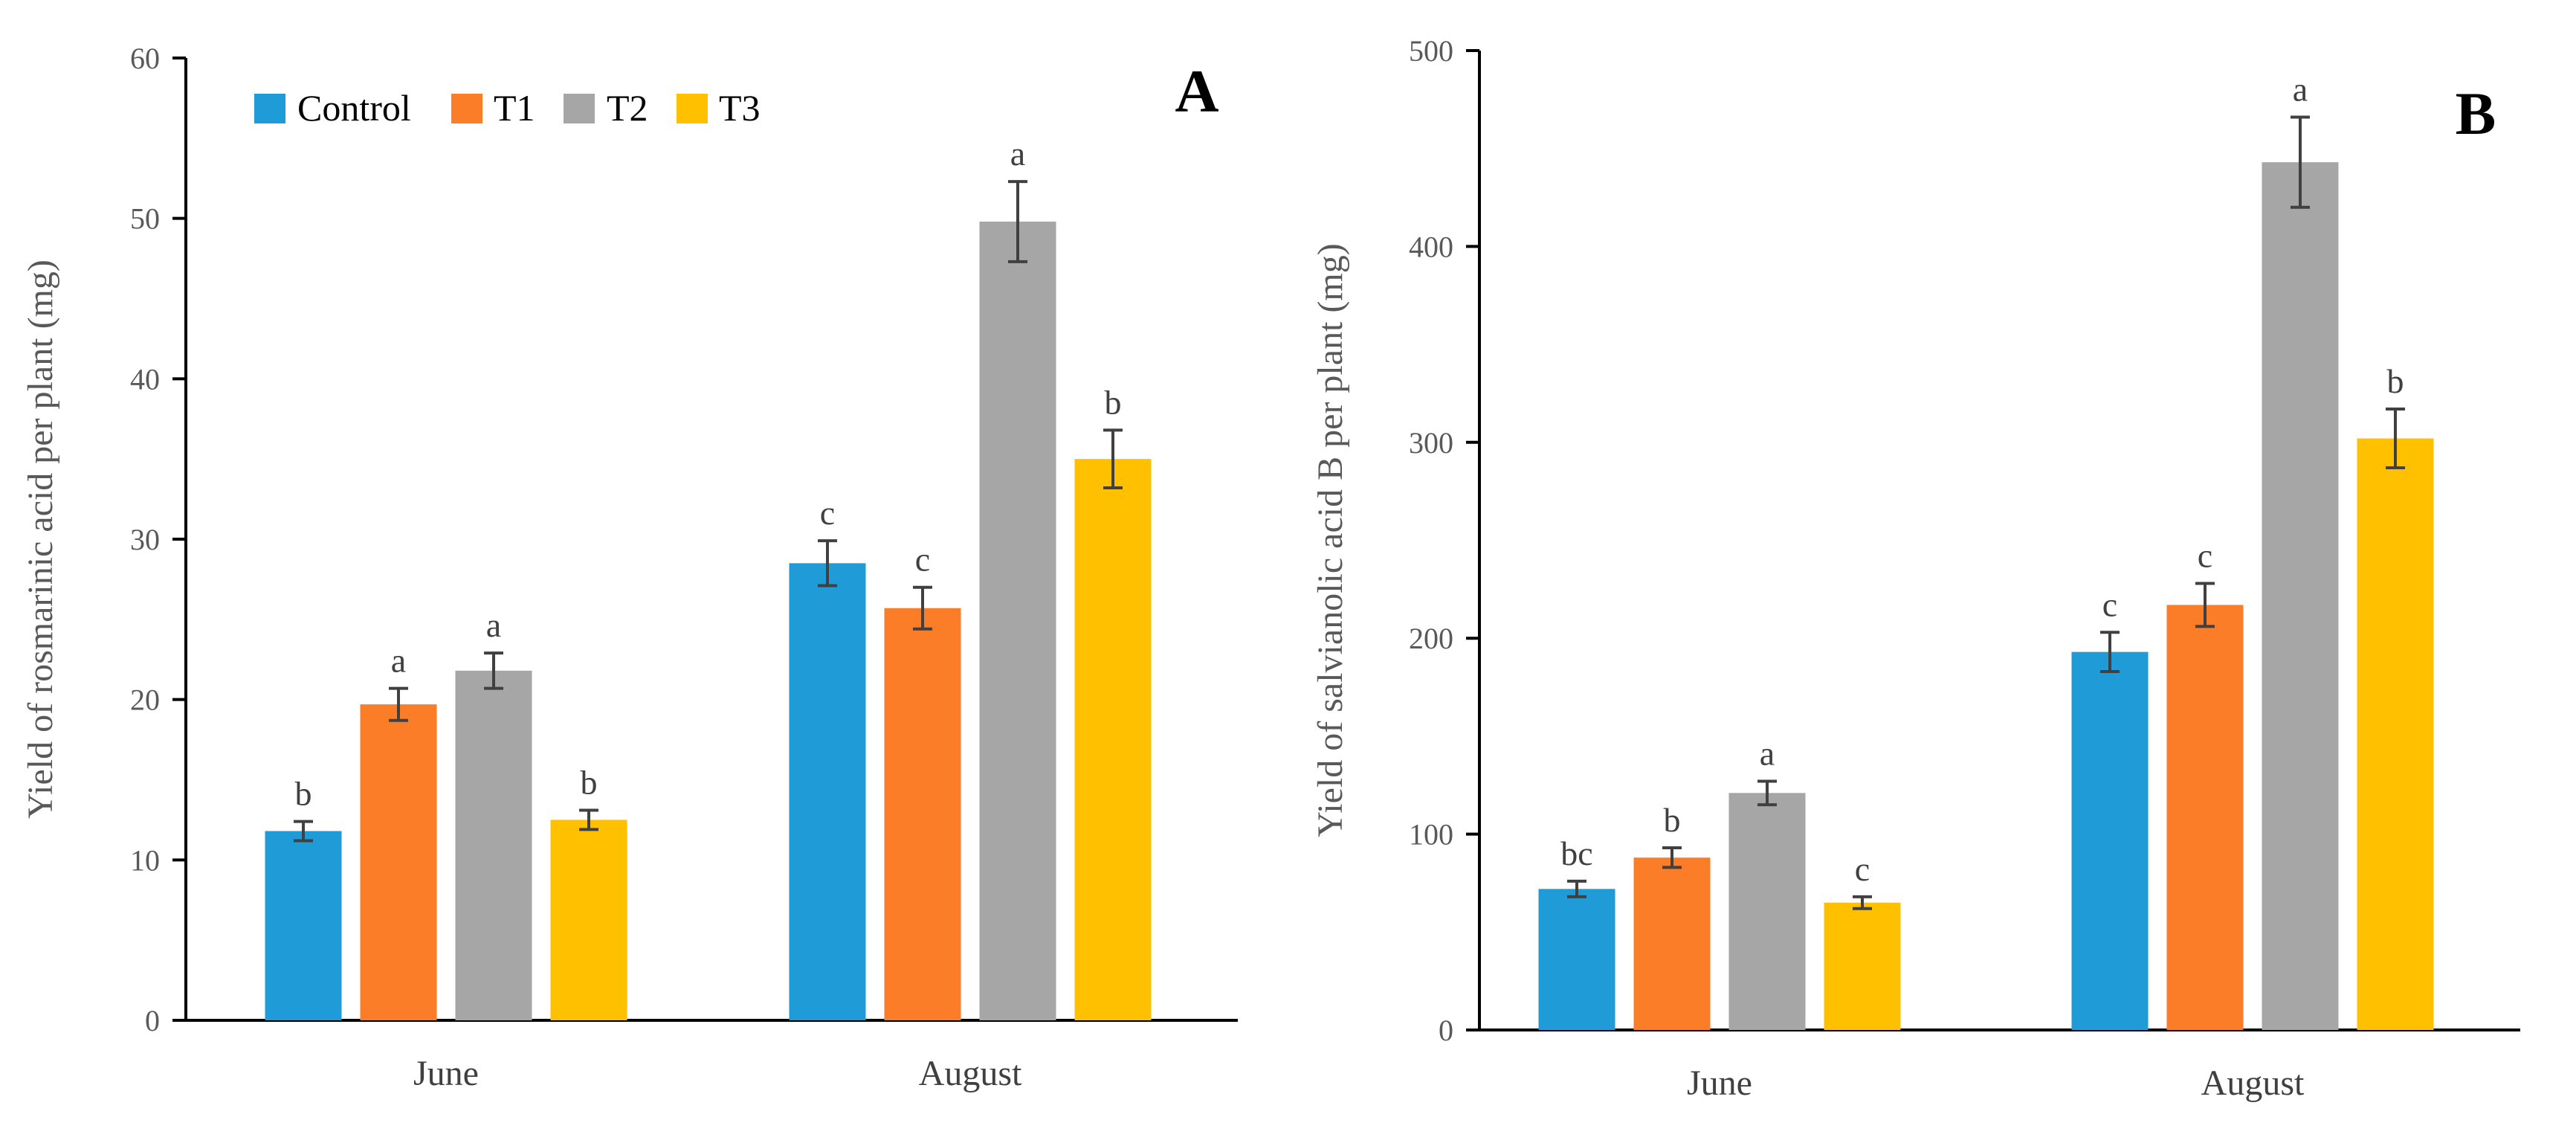 This screenshot has height=1146, width=2576. Describe the element at coordinates (145, 700) in the screenshot. I see `y-tick-label: 20` at that location.